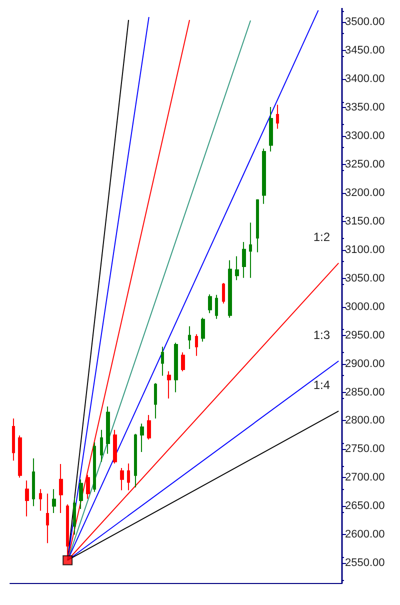 This screenshot has height=605, width=400. I want to click on y-tick-label: 2900.00, so click(365, 364).